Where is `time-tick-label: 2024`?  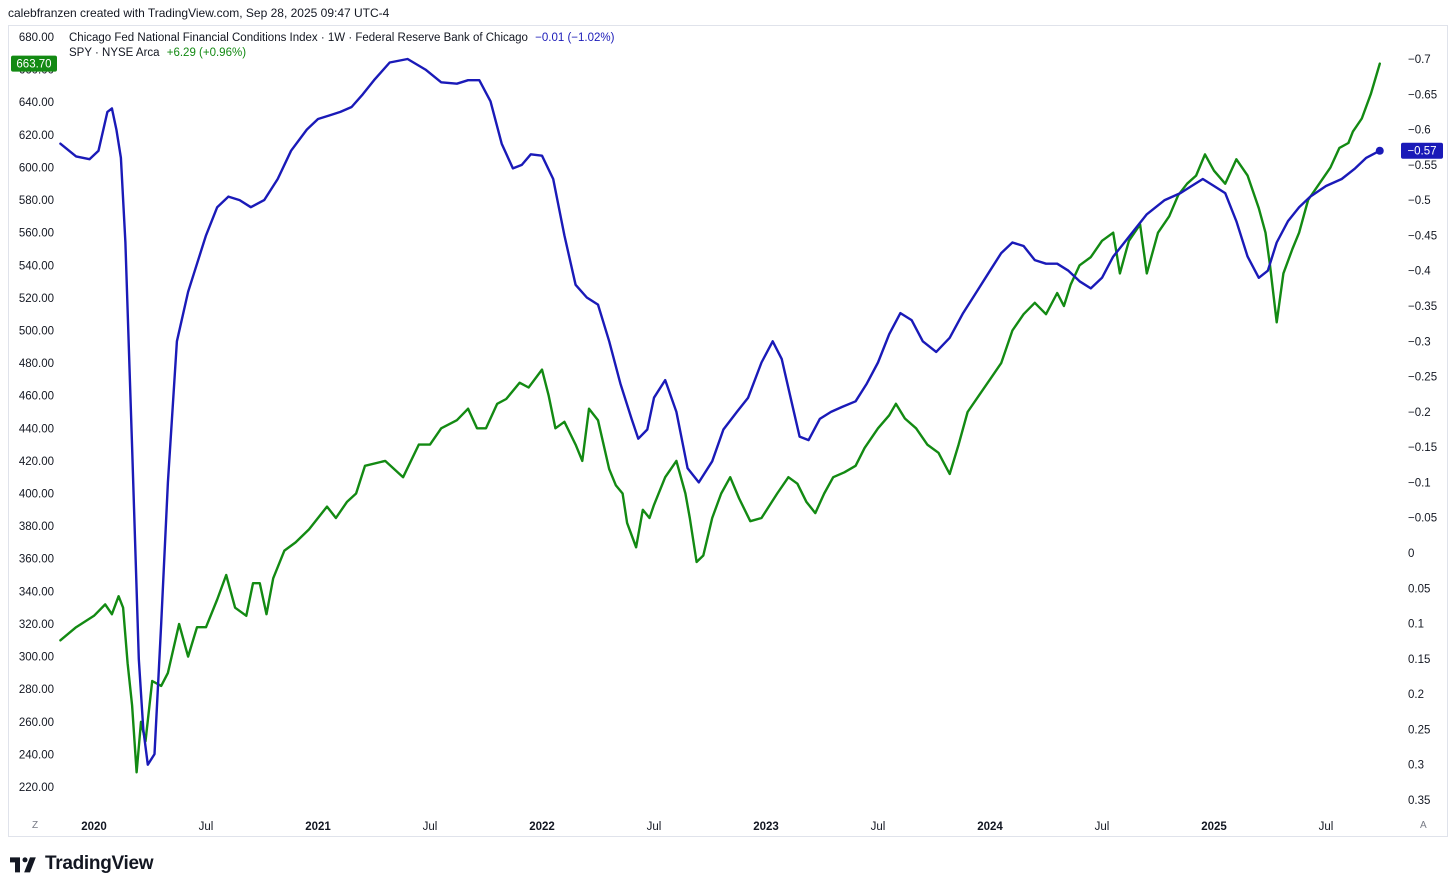
time-tick-label: 2024 is located at coordinates (990, 827).